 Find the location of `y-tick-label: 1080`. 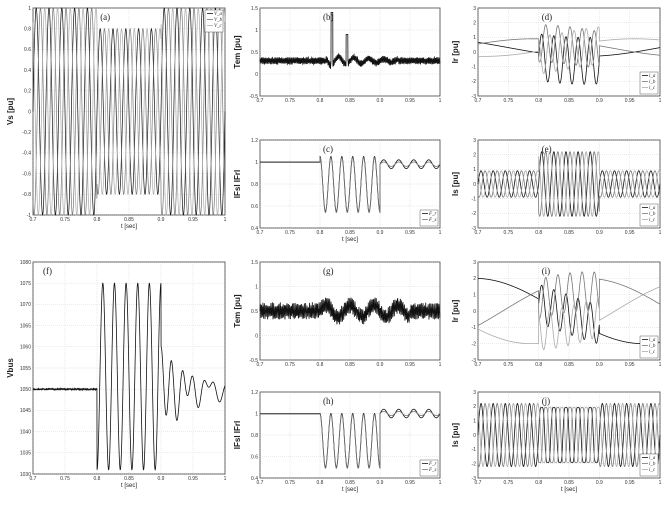

y-tick-label: 1080 is located at coordinates (25, 263).